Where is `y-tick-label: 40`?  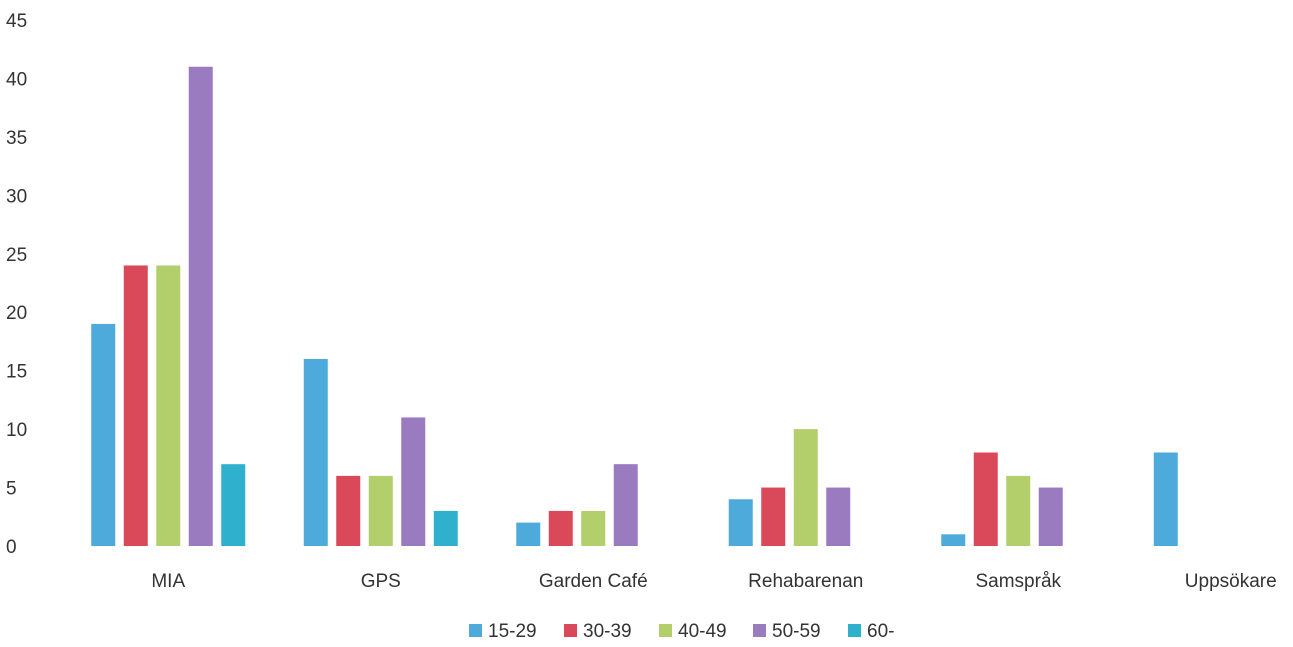 y-tick-label: 40 is located at coordinates (16, 79).